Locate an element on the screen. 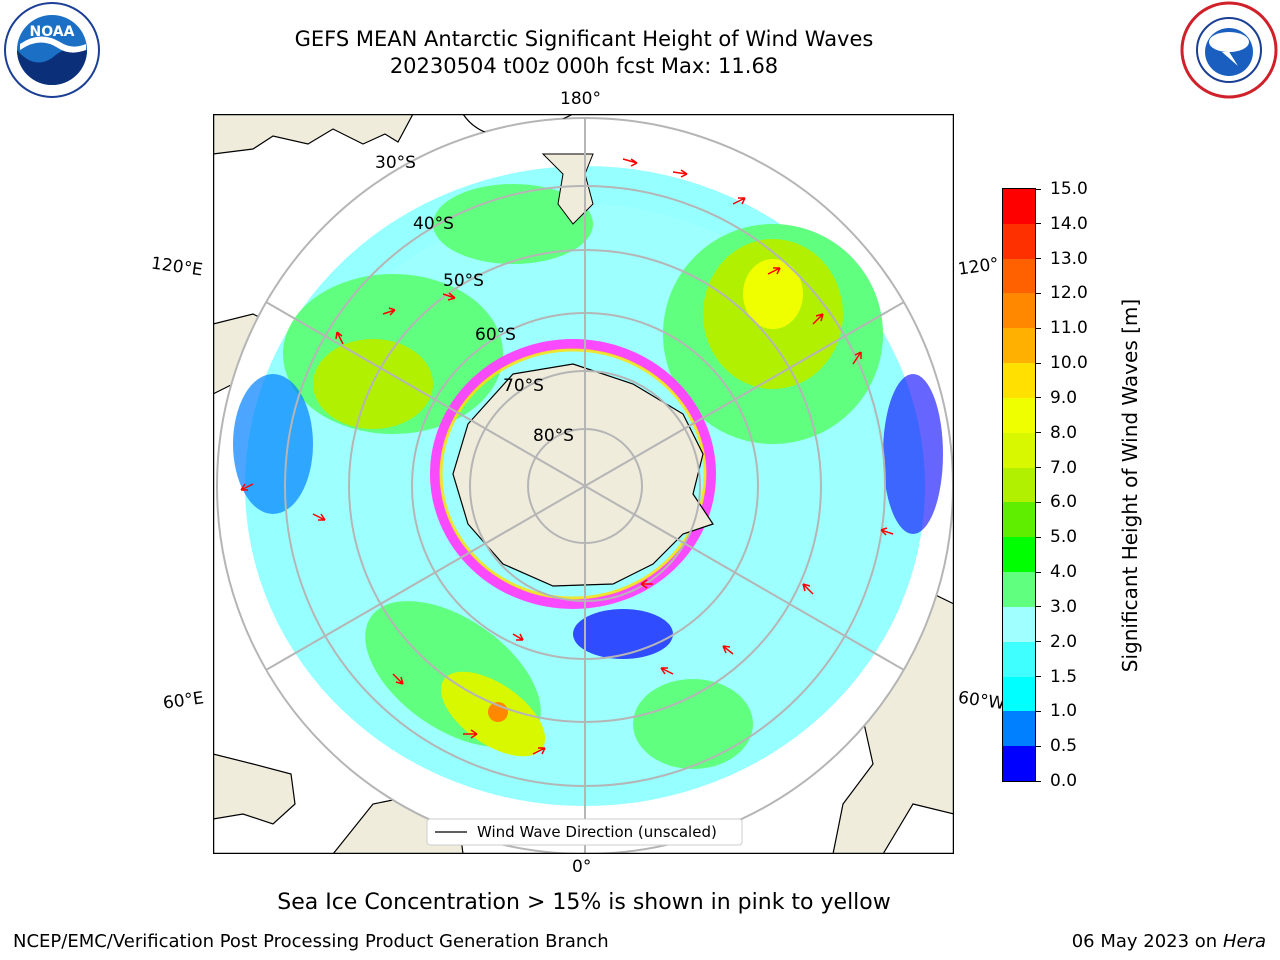 The height and width of the screenshot is (960, 1280). colorbar-tick: 0.5 is located at coordinates (1056, 746).